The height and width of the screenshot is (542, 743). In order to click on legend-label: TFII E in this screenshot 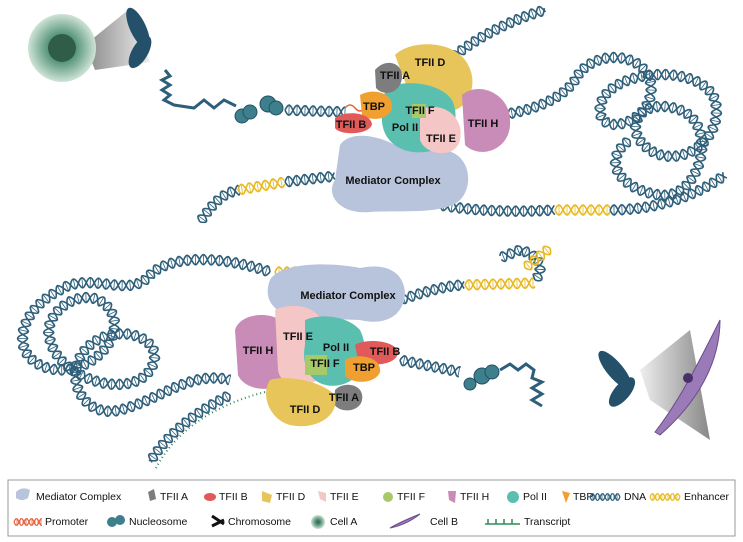, I will do `click(344, 497)`.